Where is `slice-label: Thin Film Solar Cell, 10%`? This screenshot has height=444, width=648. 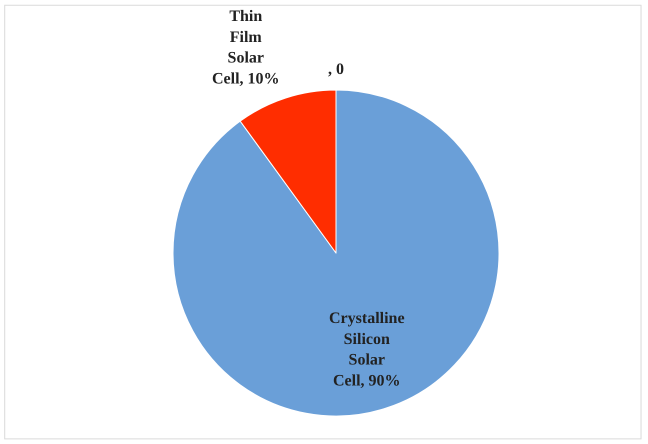 slice-label: Thin Film Solar Cell, 10% is located at coordinates (246, 48).